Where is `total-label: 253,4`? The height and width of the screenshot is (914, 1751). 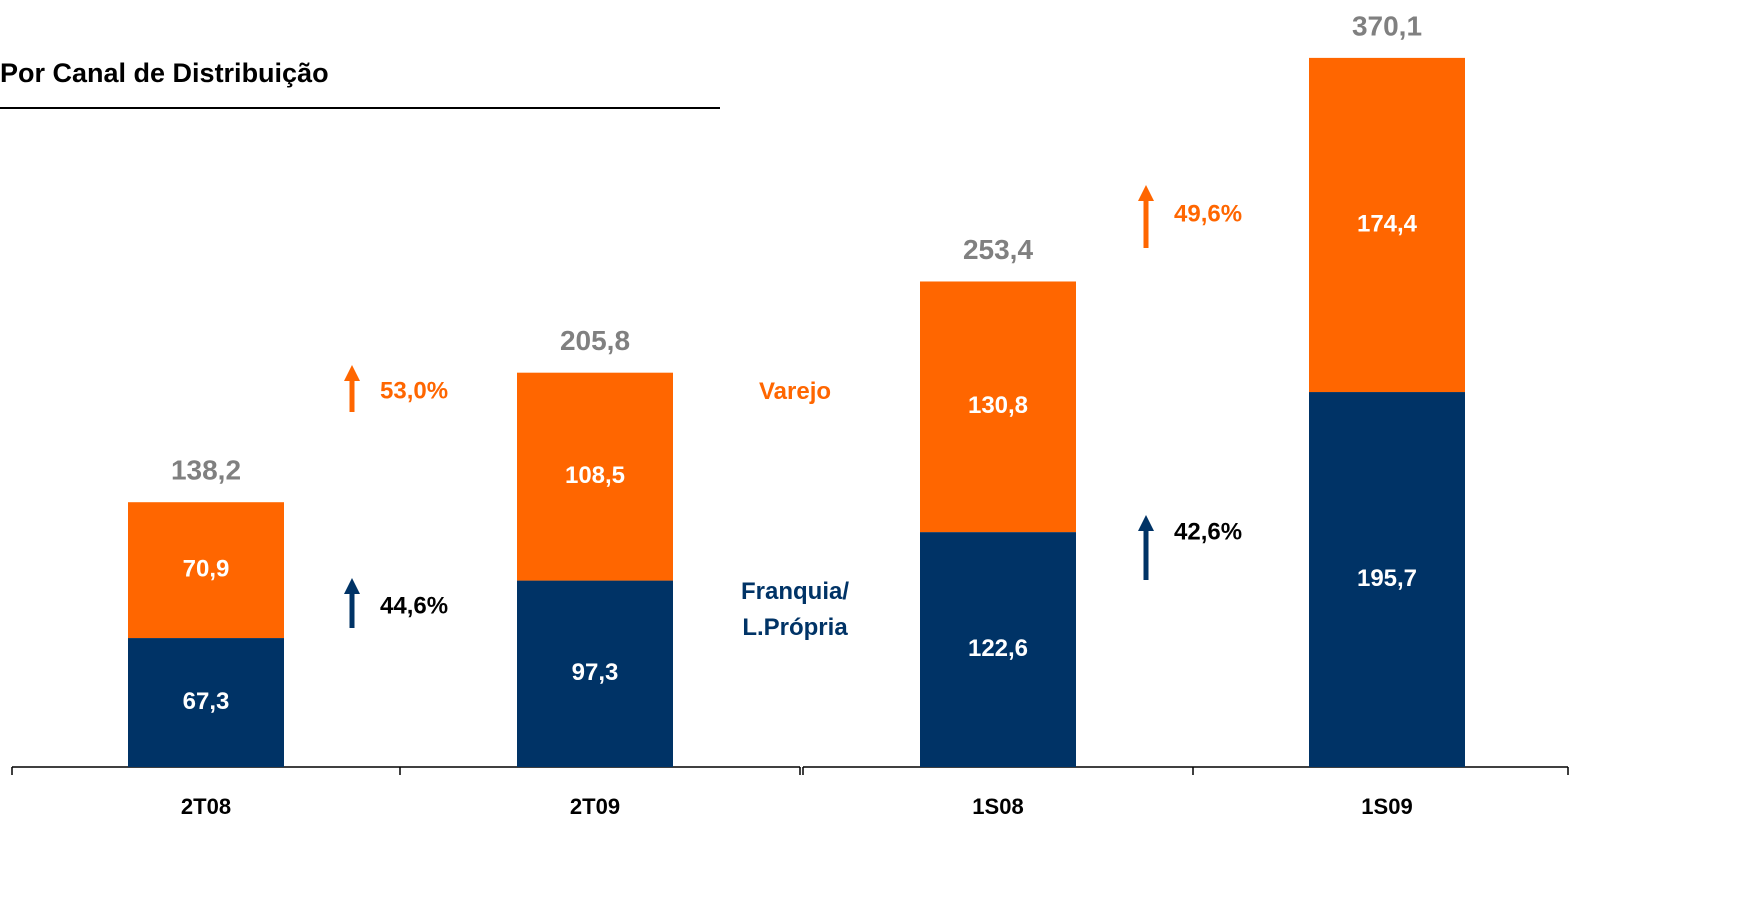 total-label: 253,4 is located at coordinates (998, 249).